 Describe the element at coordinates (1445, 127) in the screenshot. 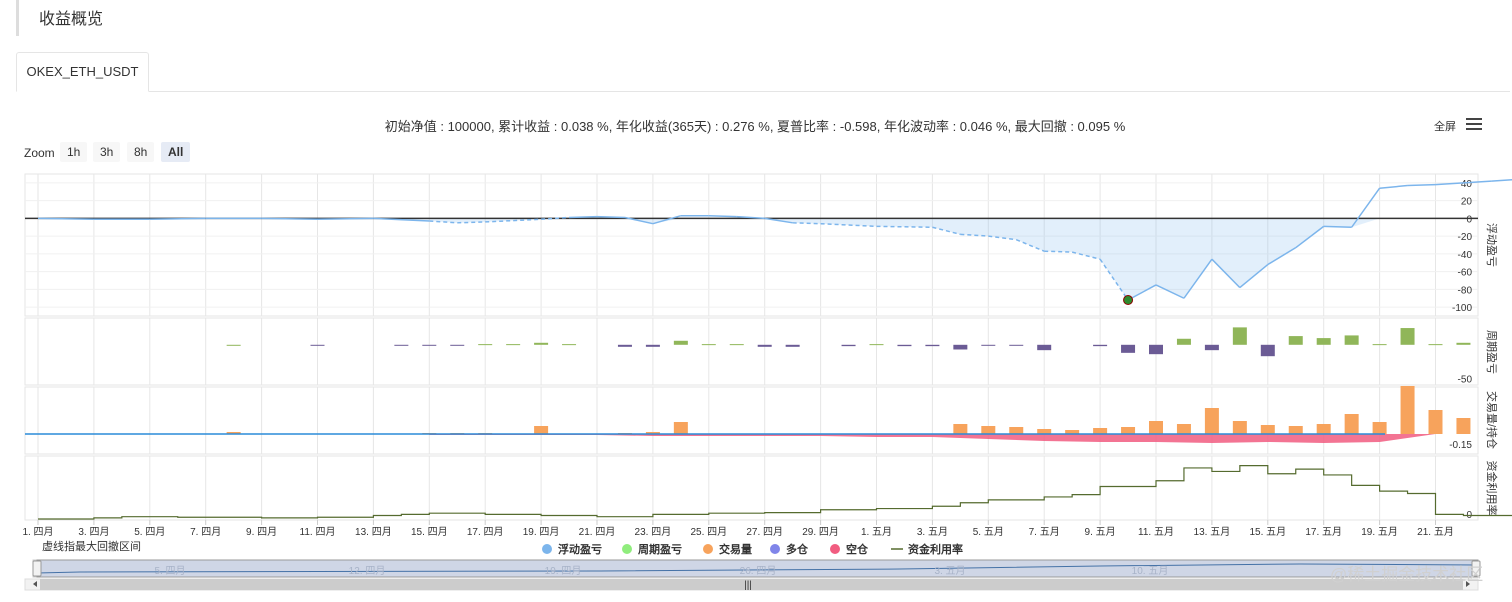

I see `fullscreen-button: 全屏` at that location.